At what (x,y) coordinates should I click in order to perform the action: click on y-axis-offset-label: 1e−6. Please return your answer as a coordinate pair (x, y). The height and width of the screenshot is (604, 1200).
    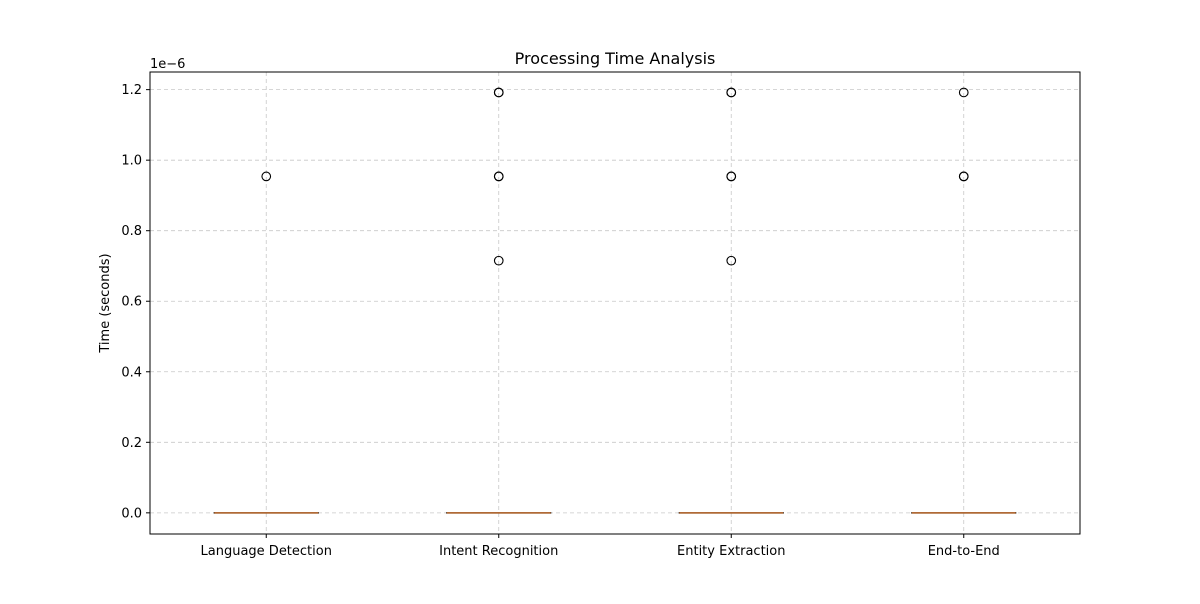
    Looking at the image, I should click on (167, 64).